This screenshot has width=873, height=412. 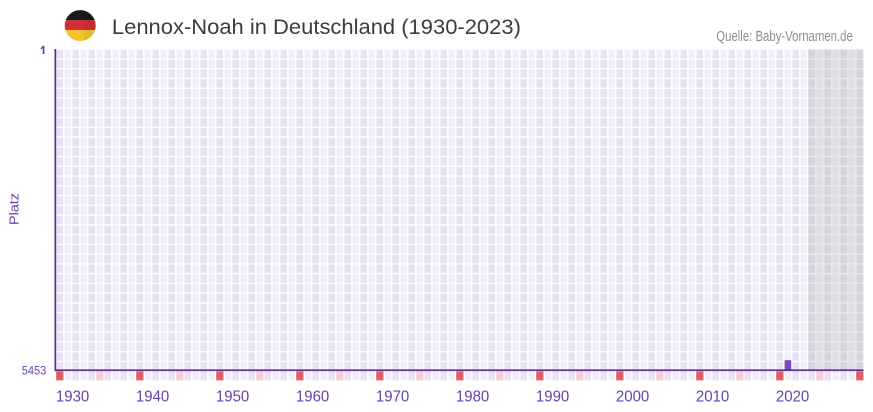 What do you see at coordinates (313, 397) in the screenshot?
I see `svg-text: 1960` at bounding box center [313, 397].